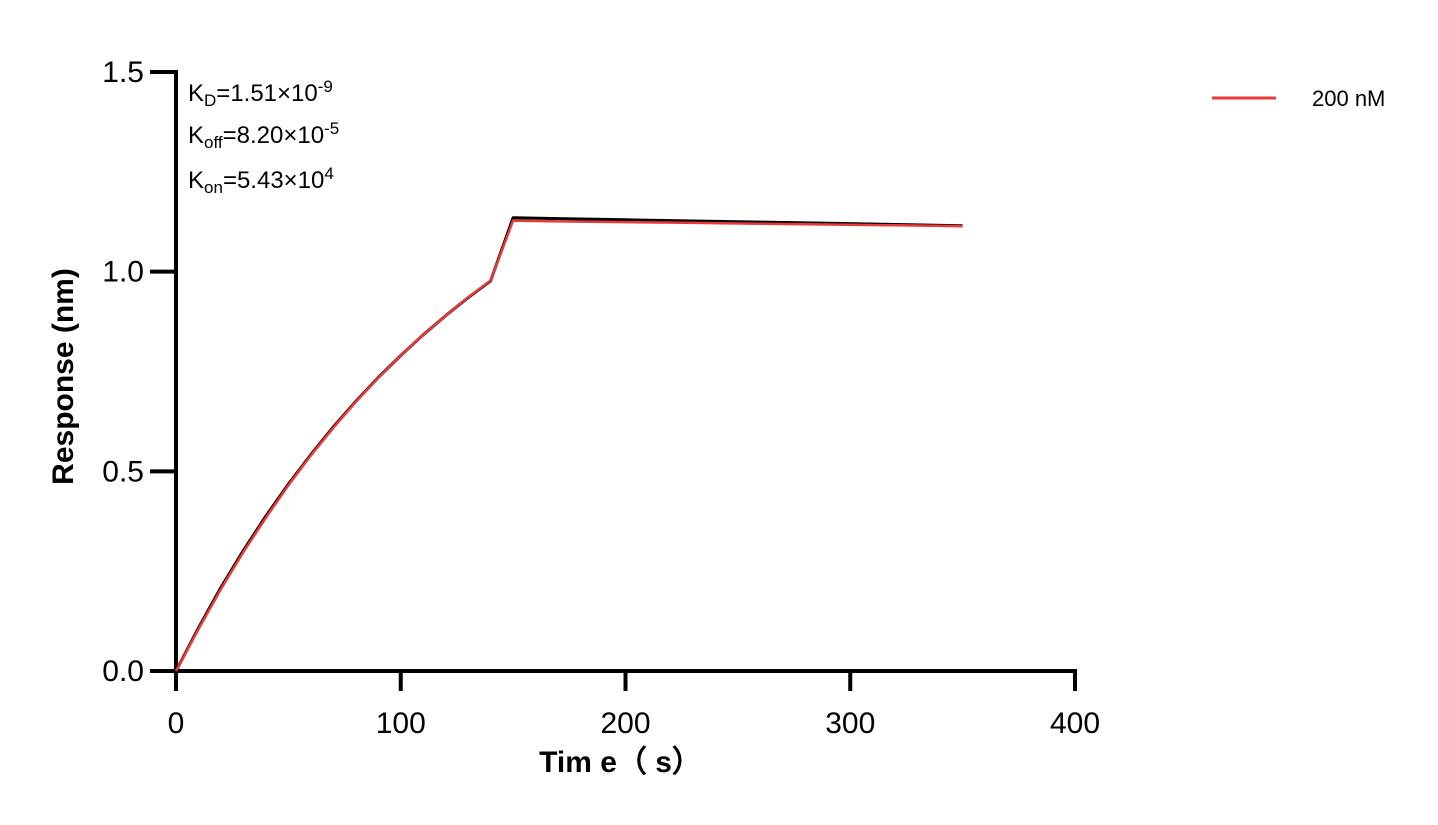  Describe the element at coordinates (620, 762) in the screenshot. I see `x-axis-title: Tim e（ s）` at that location.